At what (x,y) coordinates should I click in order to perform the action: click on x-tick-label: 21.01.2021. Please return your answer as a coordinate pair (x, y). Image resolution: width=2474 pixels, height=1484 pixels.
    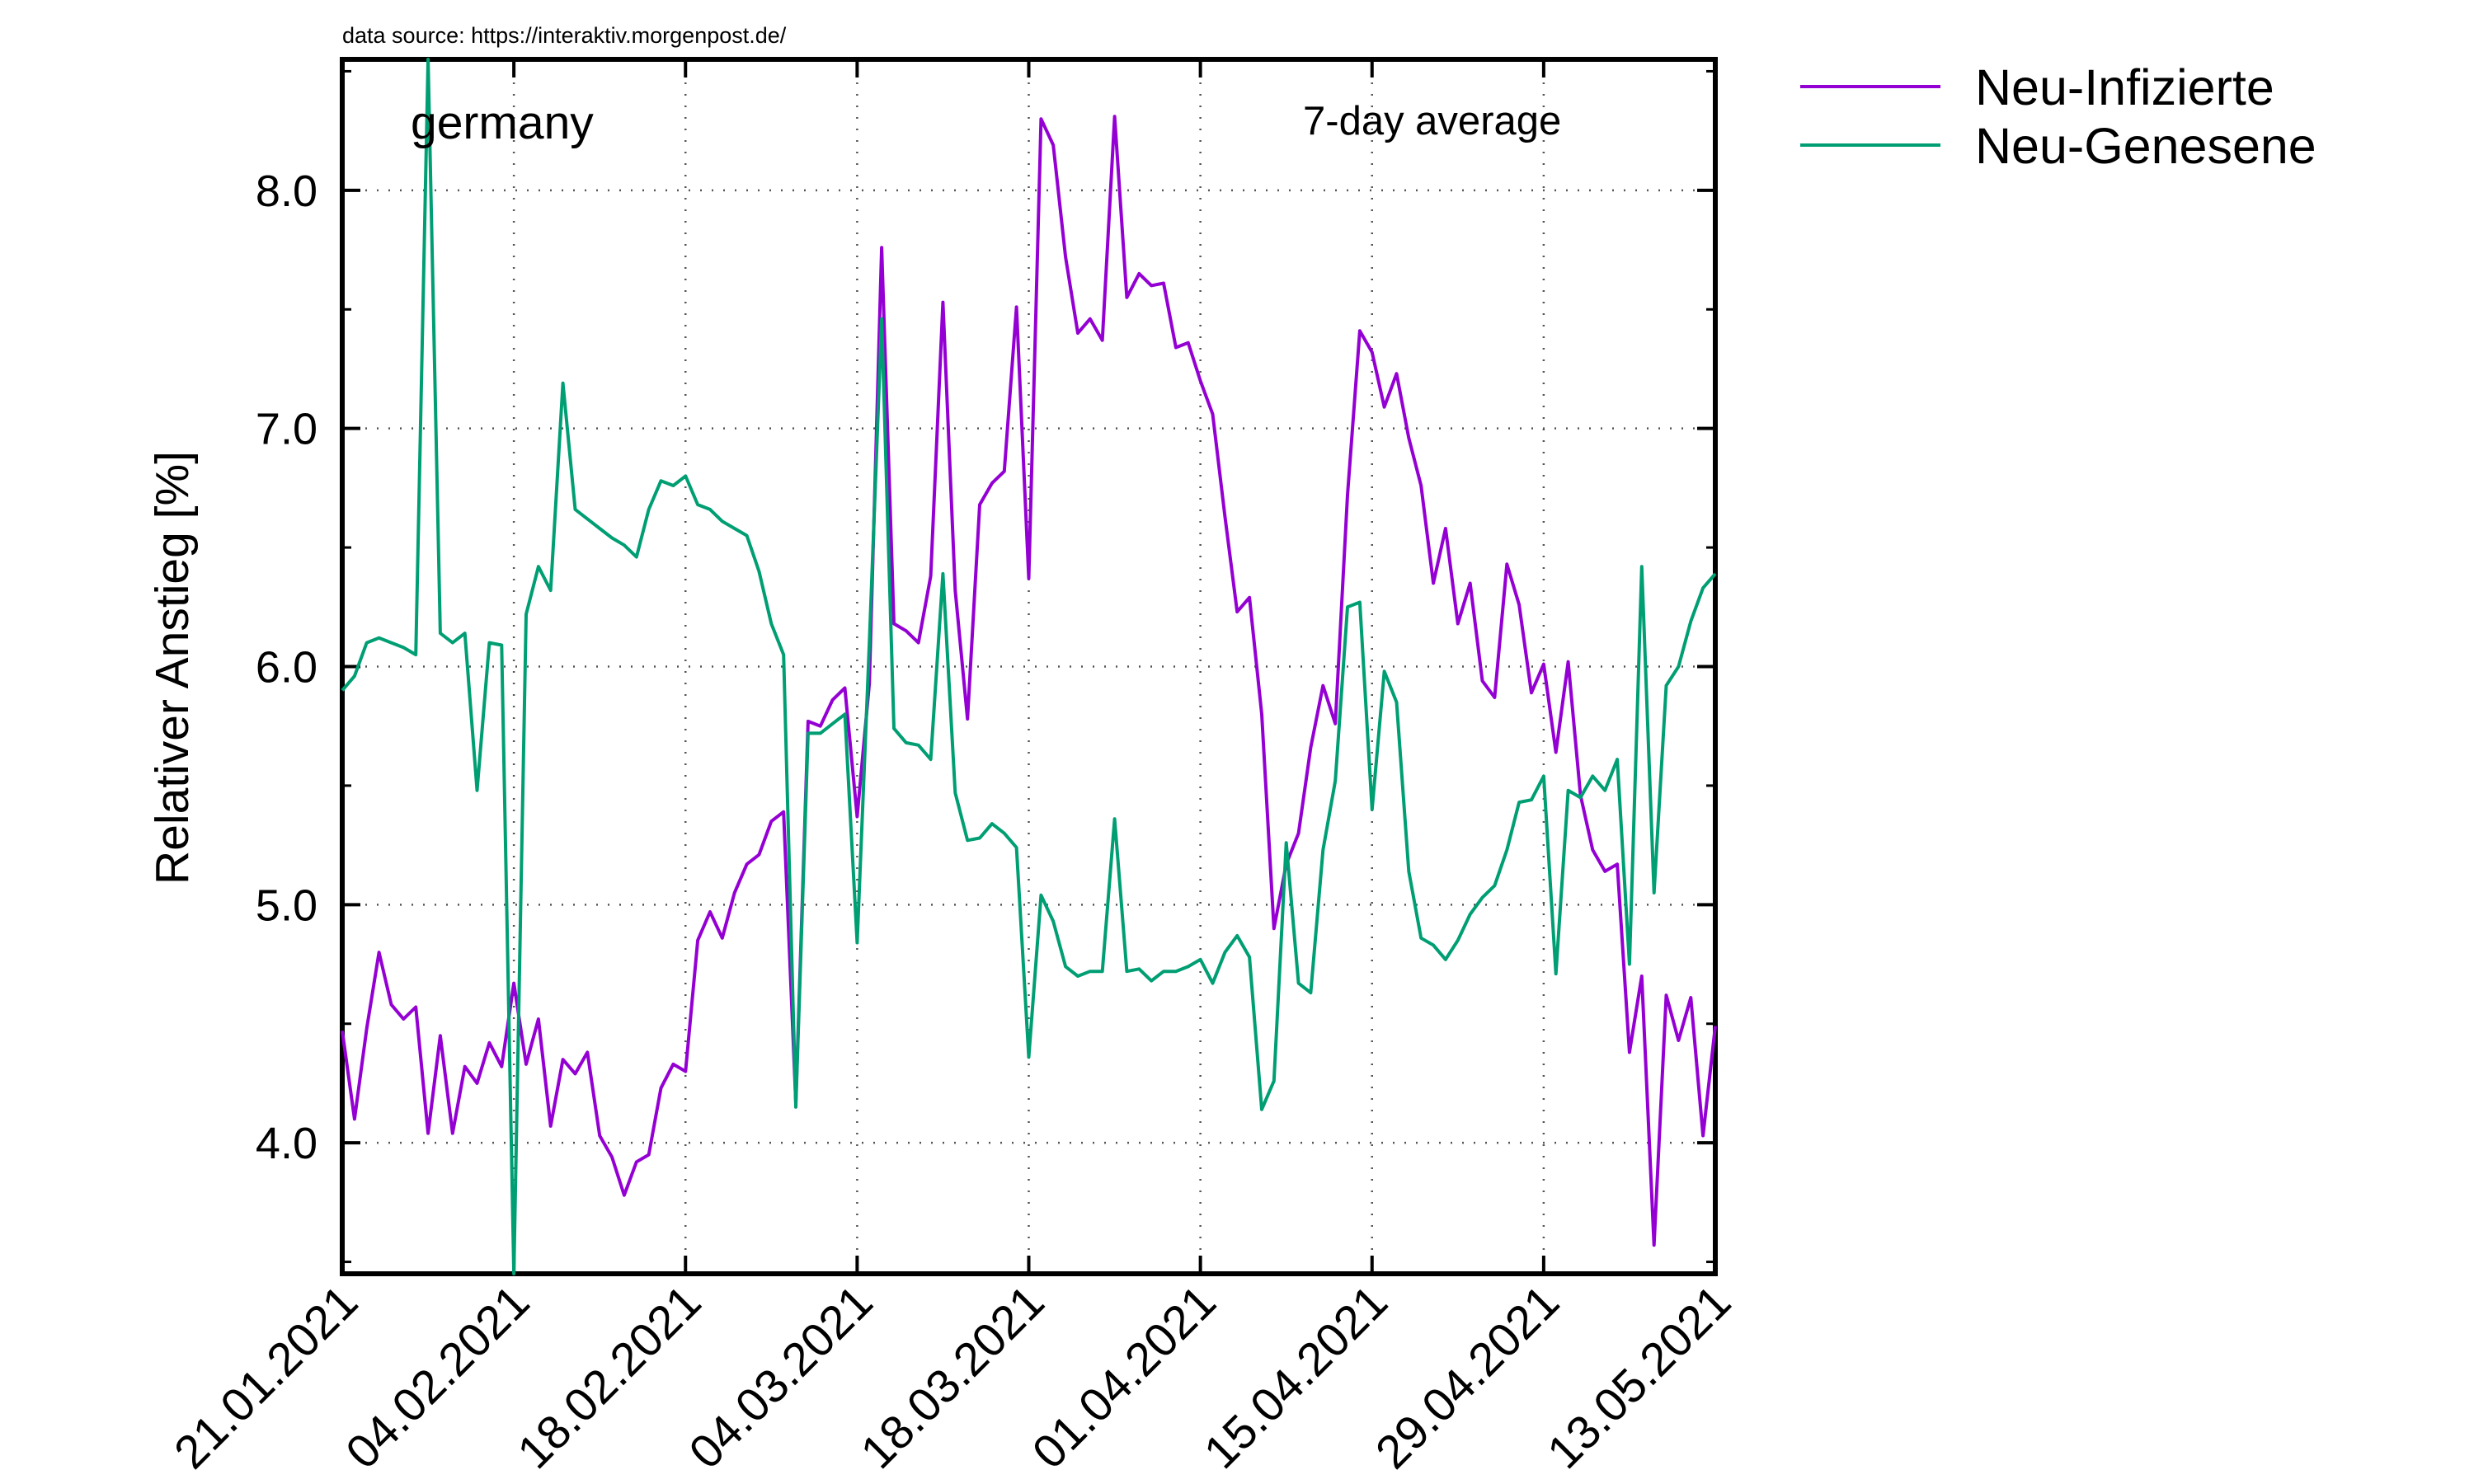
    Looking at the image, I should click on (266, 1377).